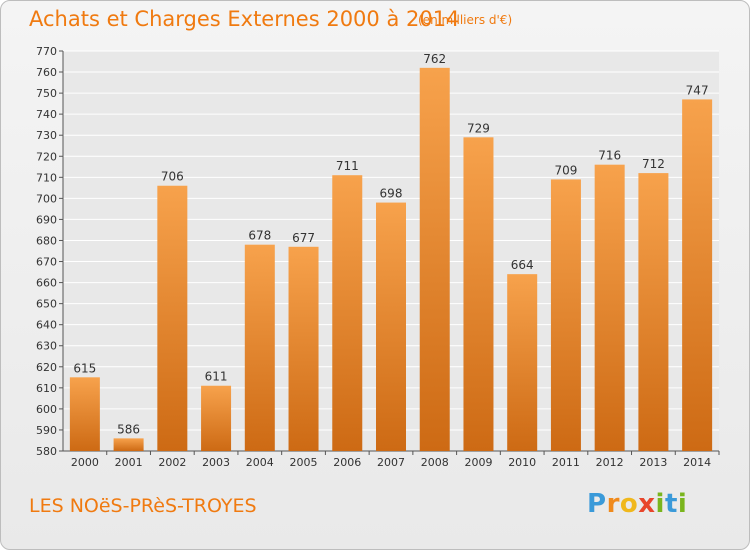 This screenshot has width=750, height=550. Describe the element at coordinates (46, 219) in the screenshot. I see `y-tick-label: 690` at that location.